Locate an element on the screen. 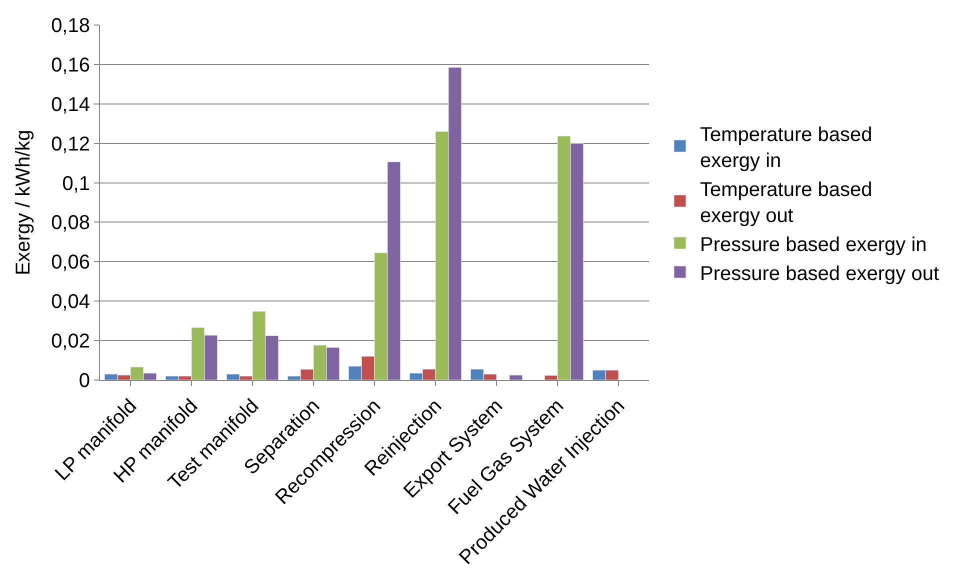 Image resolution: width=957 pixels, height=581 pixels. y-tick-label: 0,04 is located at coordinates (70, 302).